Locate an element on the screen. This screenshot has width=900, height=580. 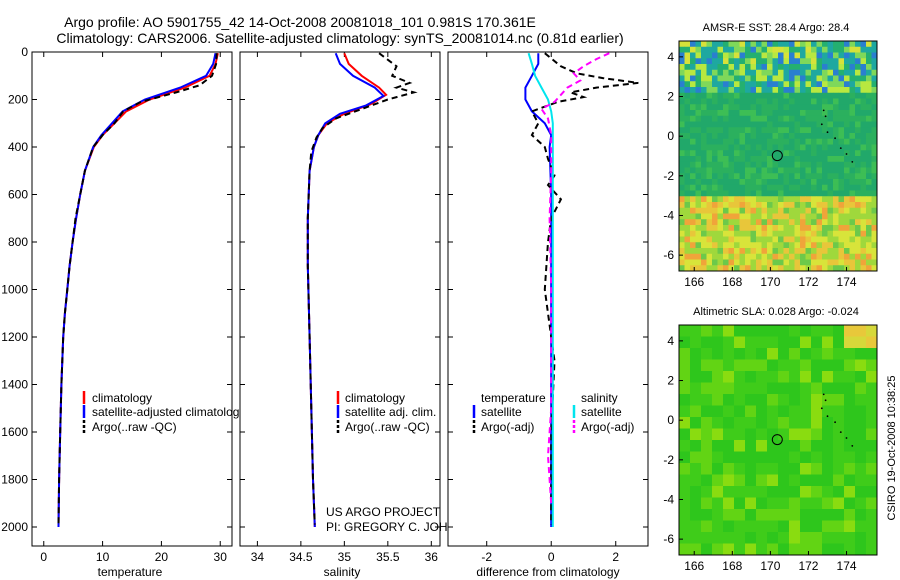
legend-label-argo: Argo(..raw -QC) is located at coordinates (387, 427).